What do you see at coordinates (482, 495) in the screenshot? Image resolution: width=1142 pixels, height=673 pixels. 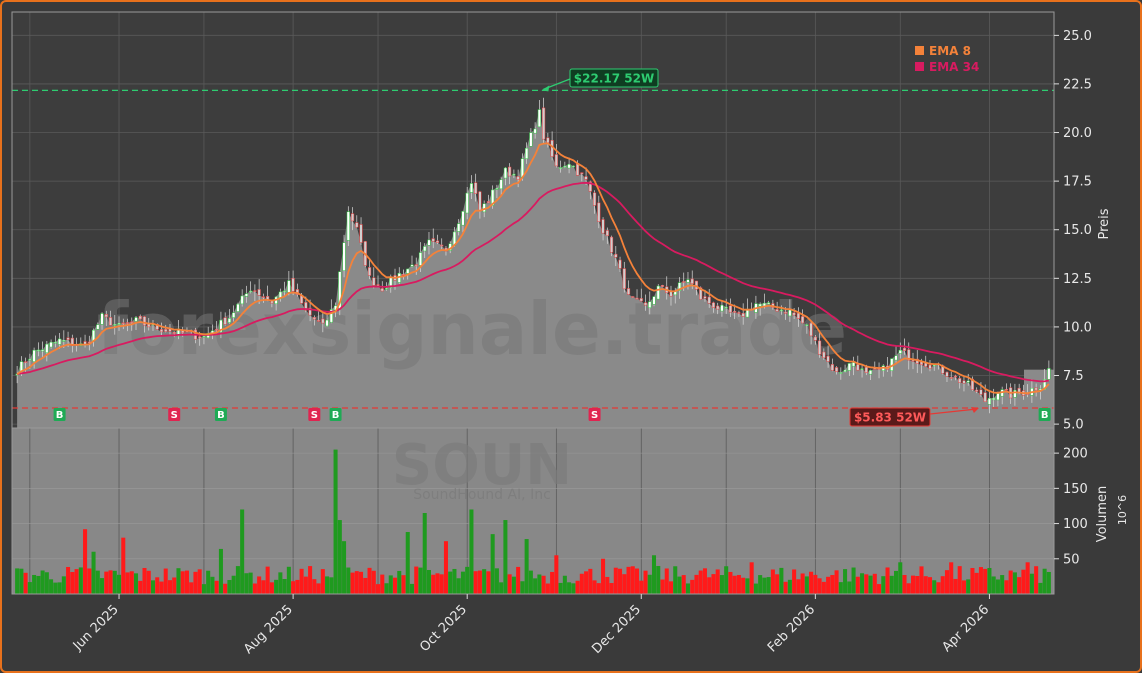 I see `company-watermark: SoundHound AI, Inc` at bounding box center [482, 495].